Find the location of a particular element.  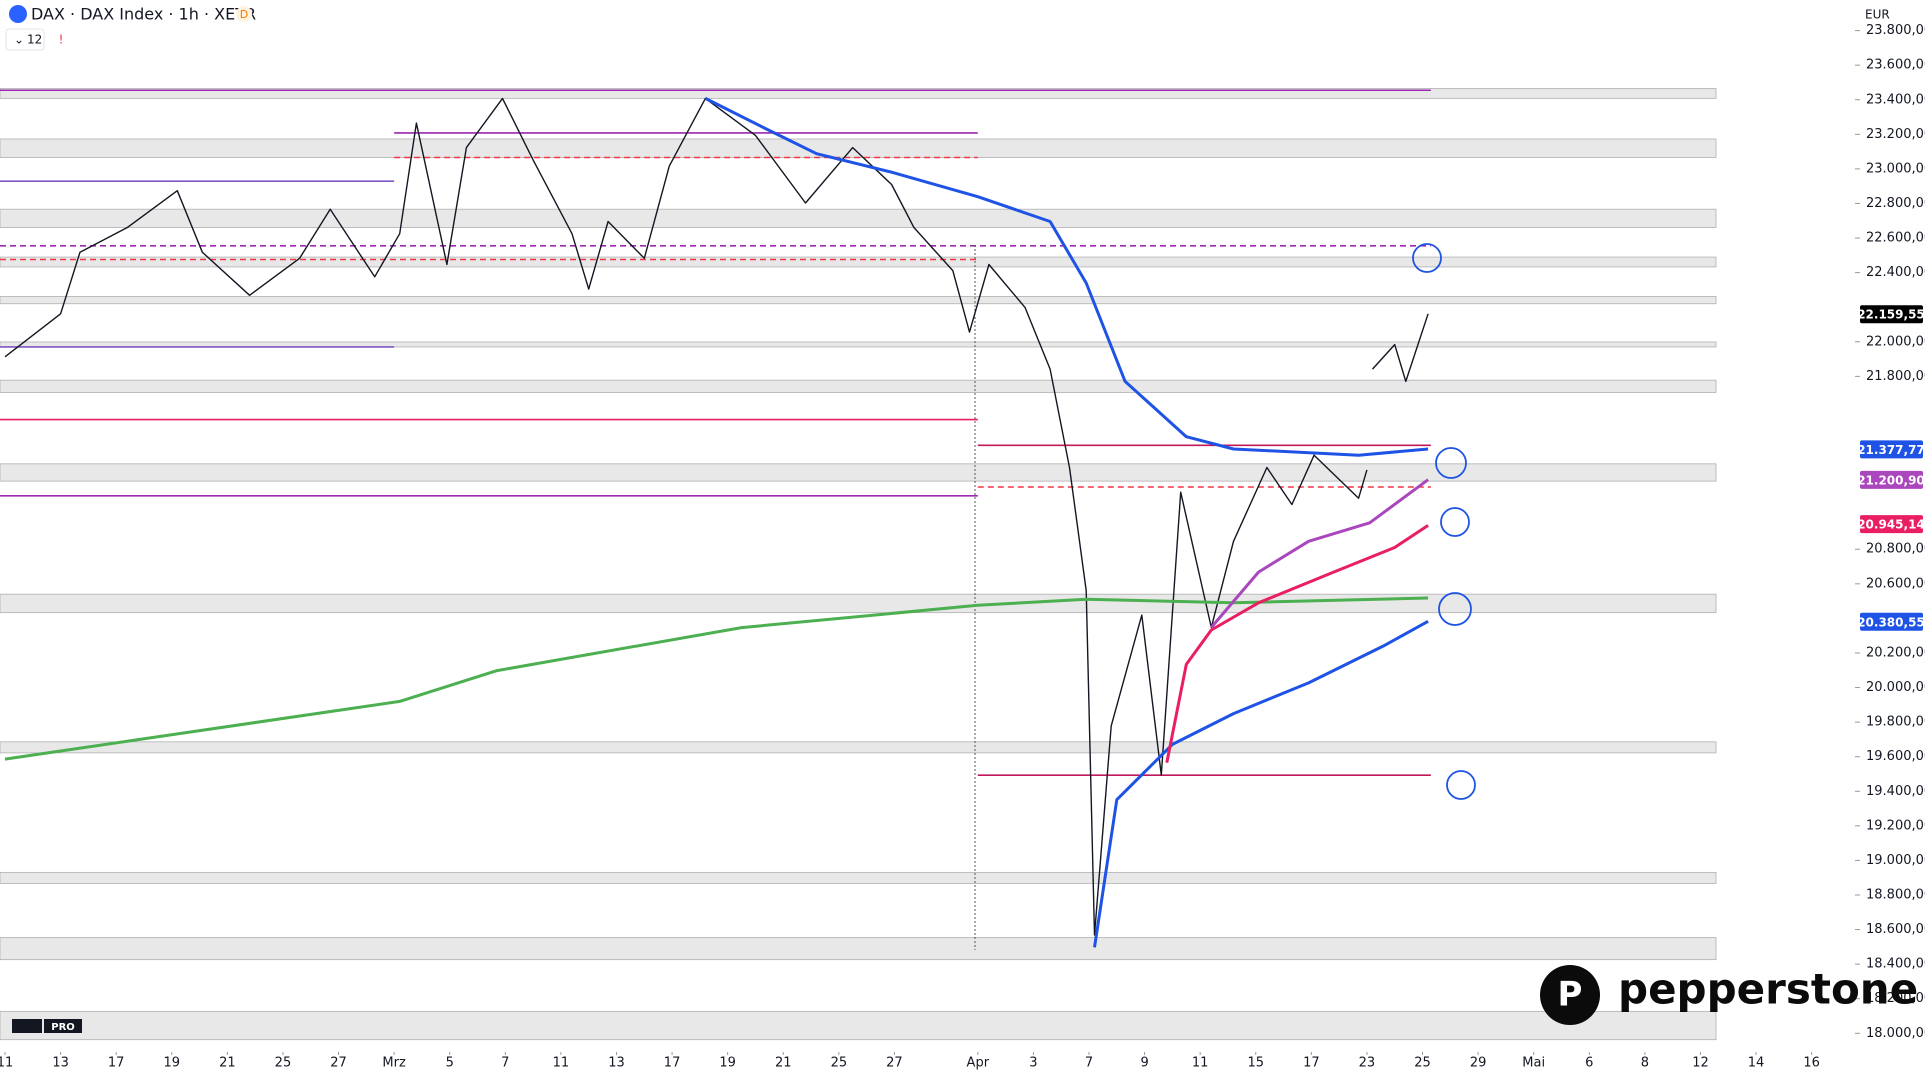

x-tick-label: Mai is located at coordinates (1533, 1063).